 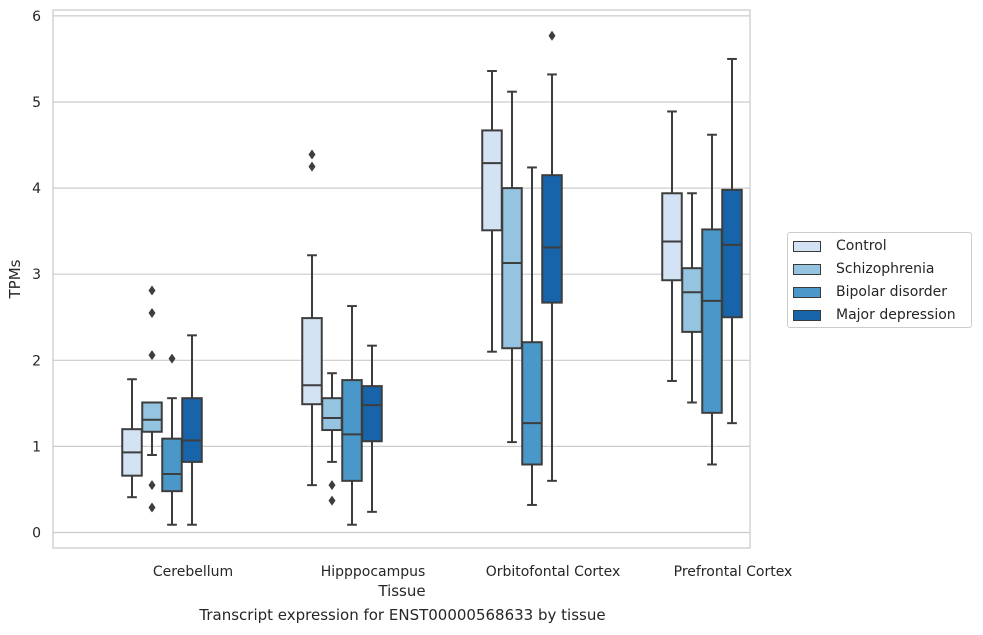 I want to click on legend-label-major-depression: Major depression, so click(x=896, y=315).